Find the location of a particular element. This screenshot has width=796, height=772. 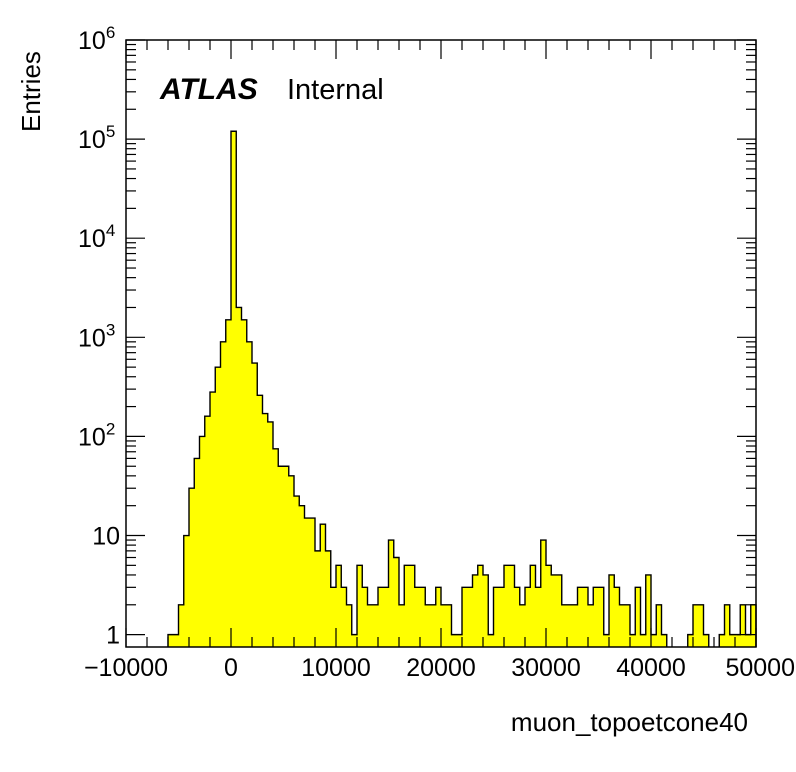

x-tick-label: 50000 is located at coordinates (760, 668).